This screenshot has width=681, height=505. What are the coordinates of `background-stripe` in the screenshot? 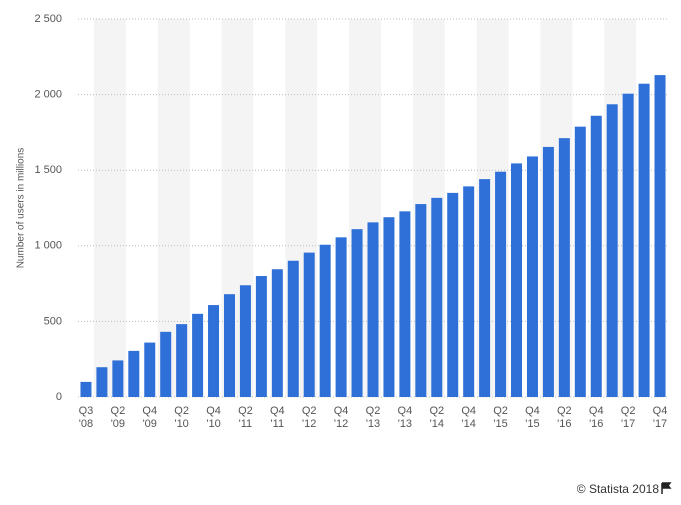 It's located at (109, 208).